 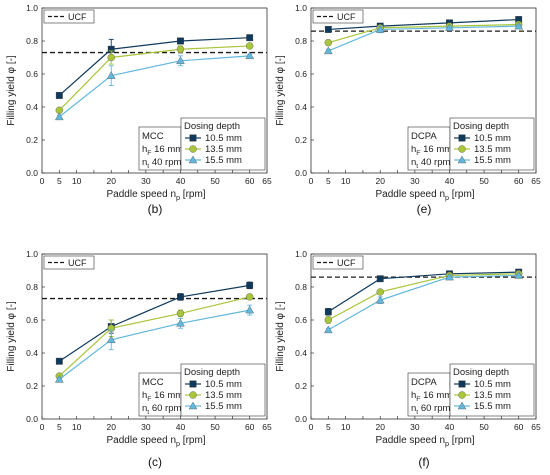 What do you see at coordinates (492, 144) in the screenshot?
I see `legend-box` at bounding box center [492, 144].